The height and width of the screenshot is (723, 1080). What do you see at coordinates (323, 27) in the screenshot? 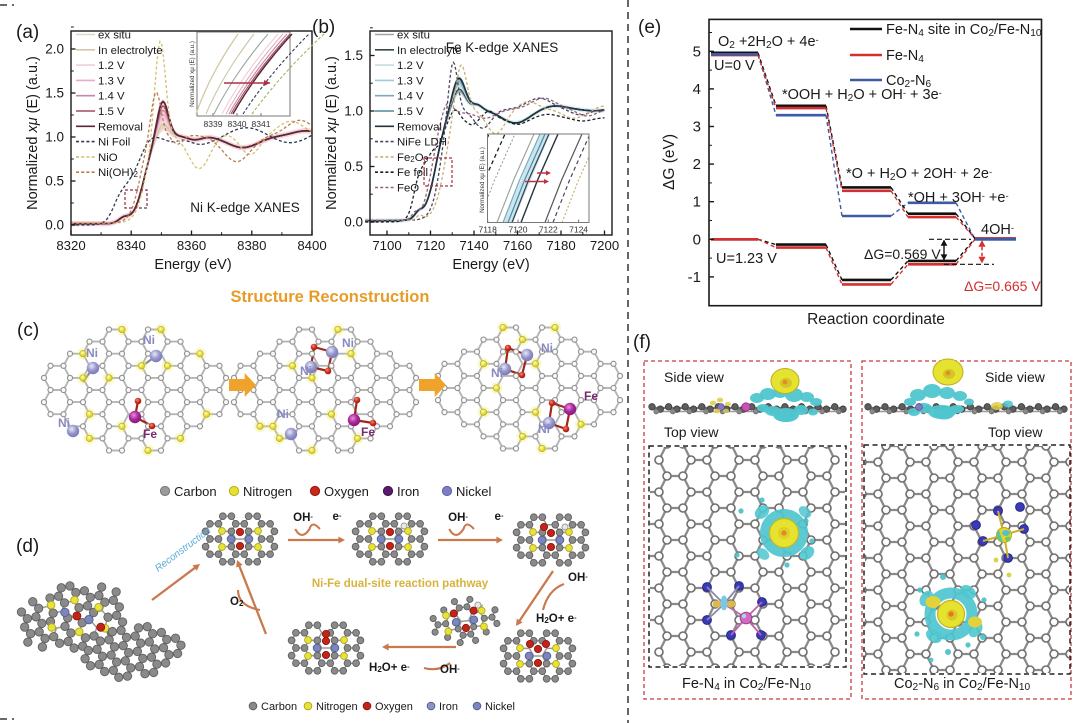
I see `svg-text: (b)` at bounding box center [323, 27].